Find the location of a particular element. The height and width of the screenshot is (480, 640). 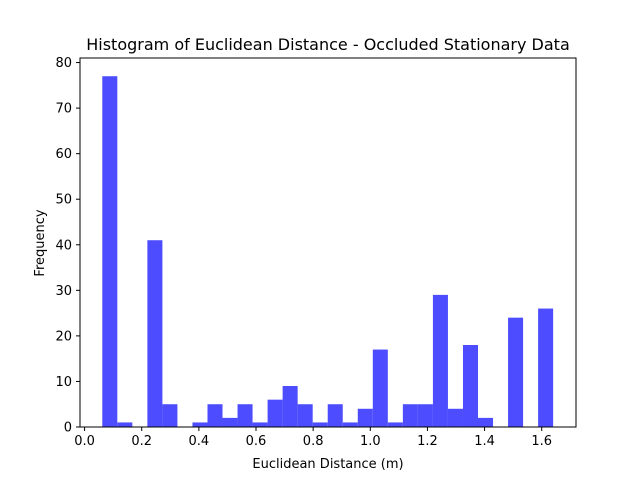

y-tick-label: 60 is located at coordinates (63, 154).